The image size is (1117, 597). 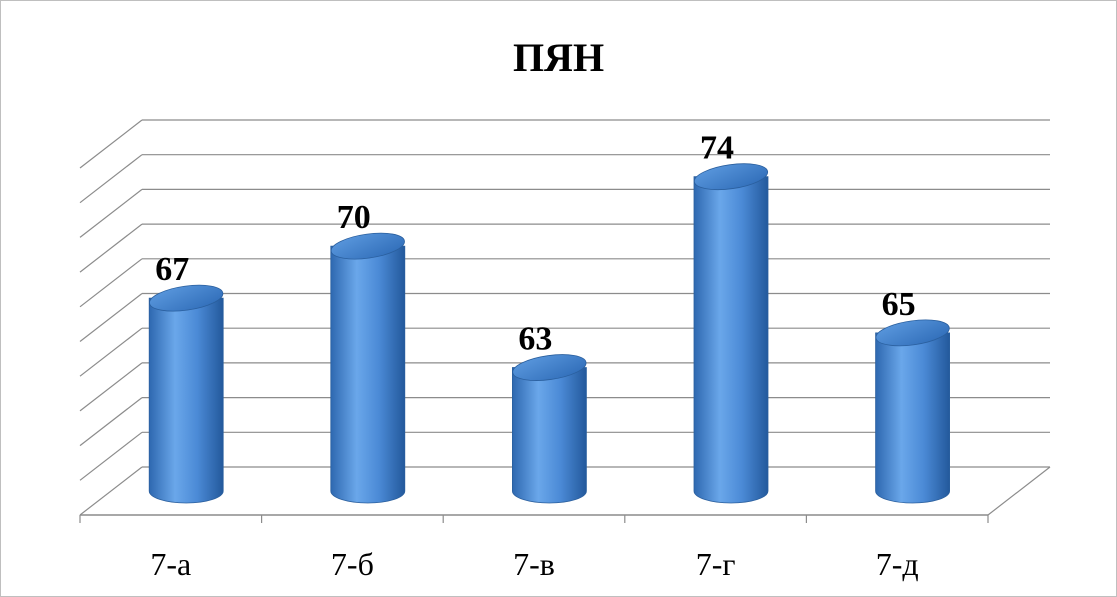 What do you see at coordinates (170, 564) in the screenshot?
I see `category-label: 7-а` at bounding box center [170, 564].